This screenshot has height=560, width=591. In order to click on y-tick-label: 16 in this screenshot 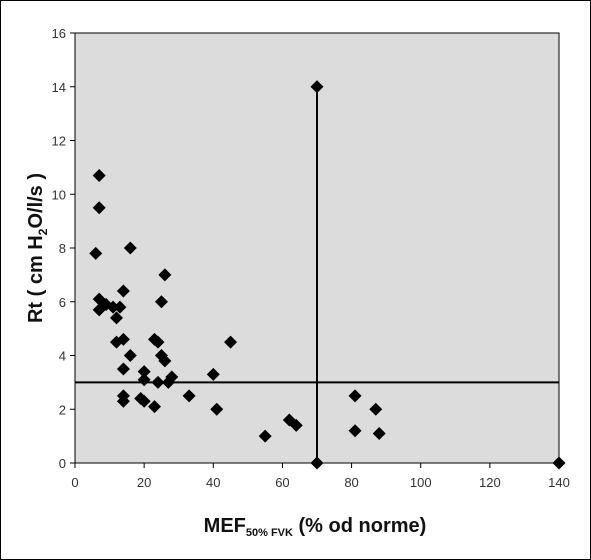, I will do `click(59, 33)`.